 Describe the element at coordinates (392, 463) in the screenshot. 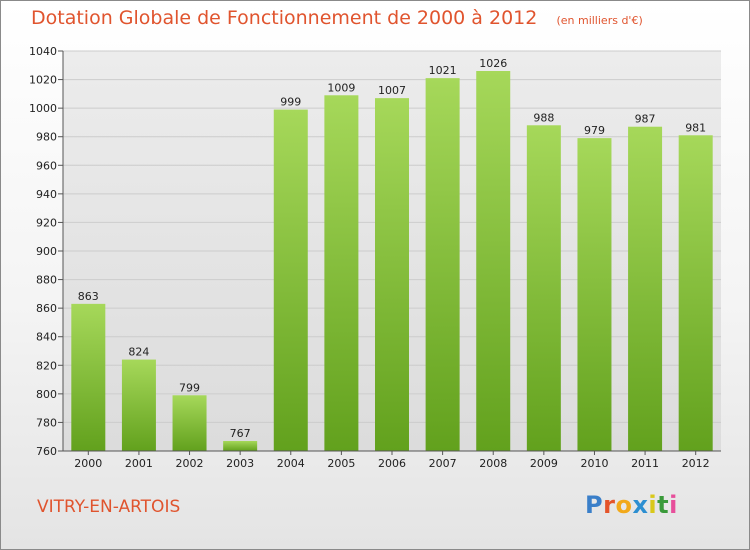

I see `x-tick-label: 2006` at that location.